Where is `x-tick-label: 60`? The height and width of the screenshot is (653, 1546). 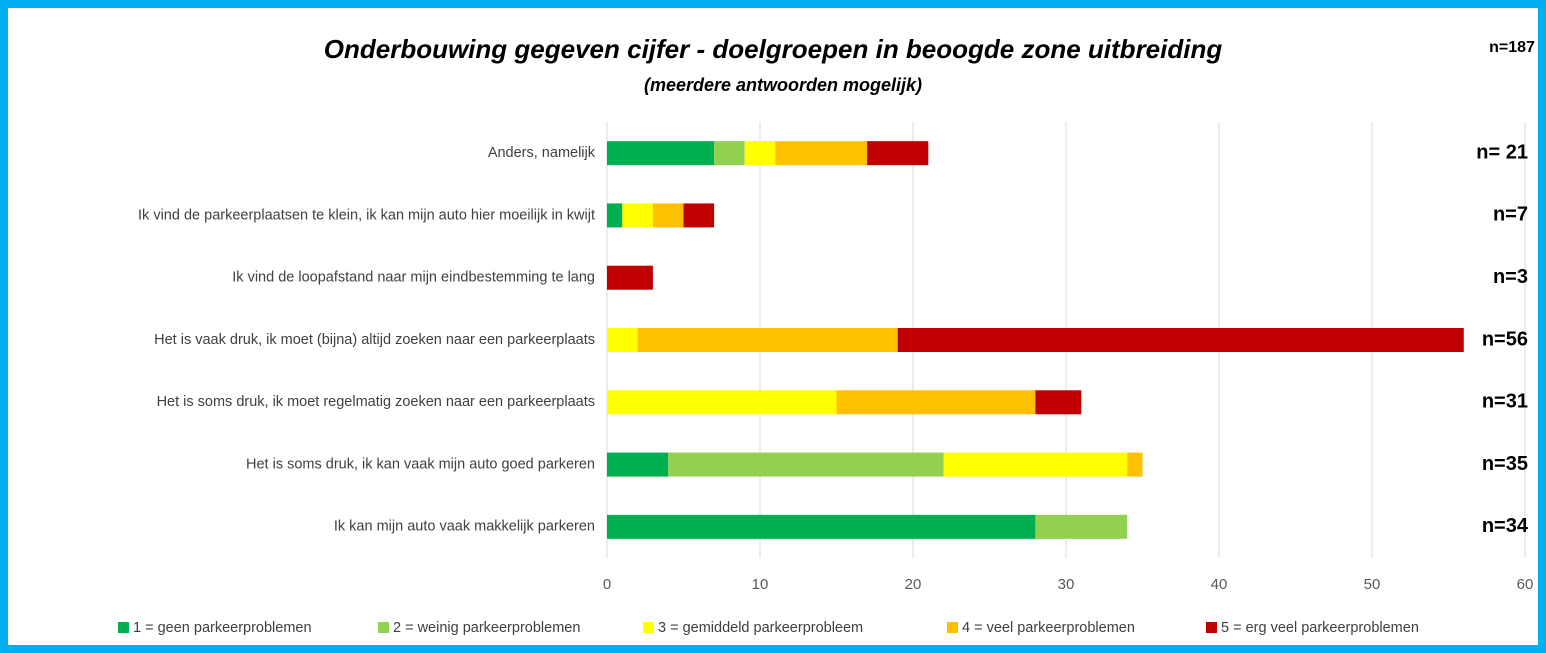 x-tick-label: 60 is located at coordinates (1525, 584).